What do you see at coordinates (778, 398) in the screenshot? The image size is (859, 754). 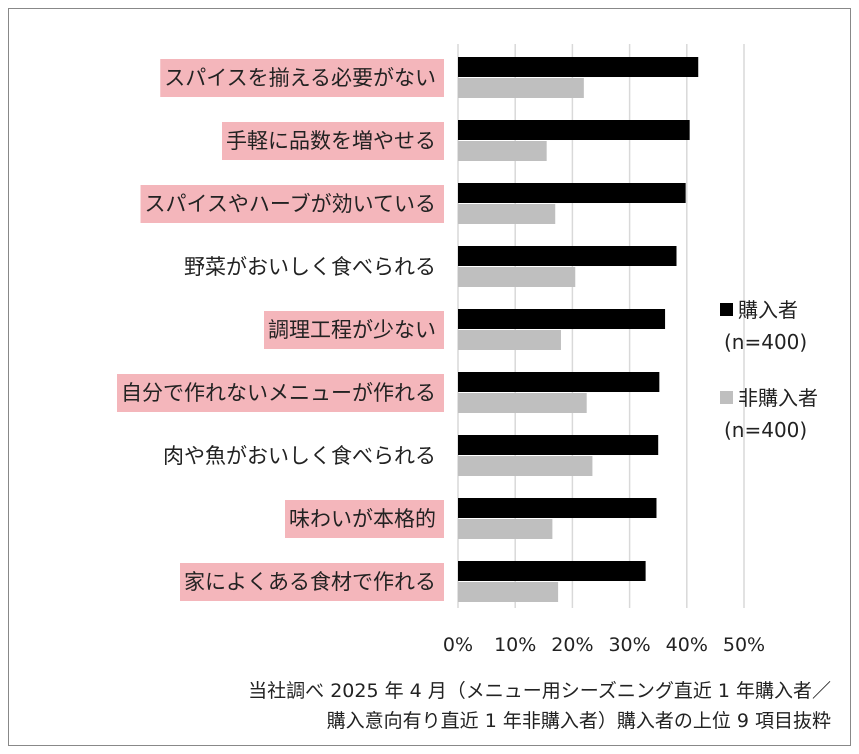 I see `legend-label: 非購入者` at bounding box center [778, 398].